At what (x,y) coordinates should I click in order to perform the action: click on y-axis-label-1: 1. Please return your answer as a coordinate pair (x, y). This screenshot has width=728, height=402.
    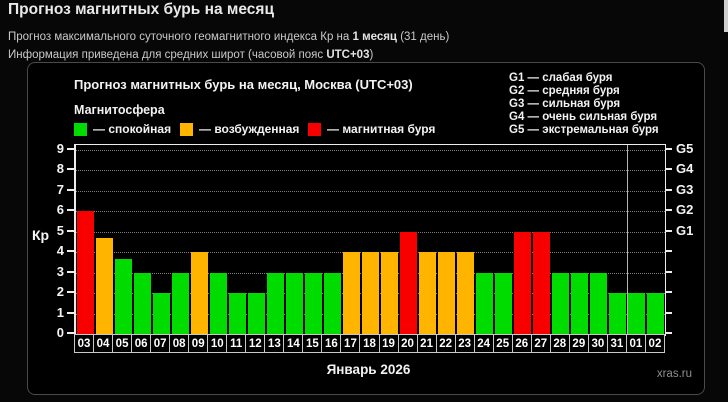
    Looking at the image, I should click on (60, 312).